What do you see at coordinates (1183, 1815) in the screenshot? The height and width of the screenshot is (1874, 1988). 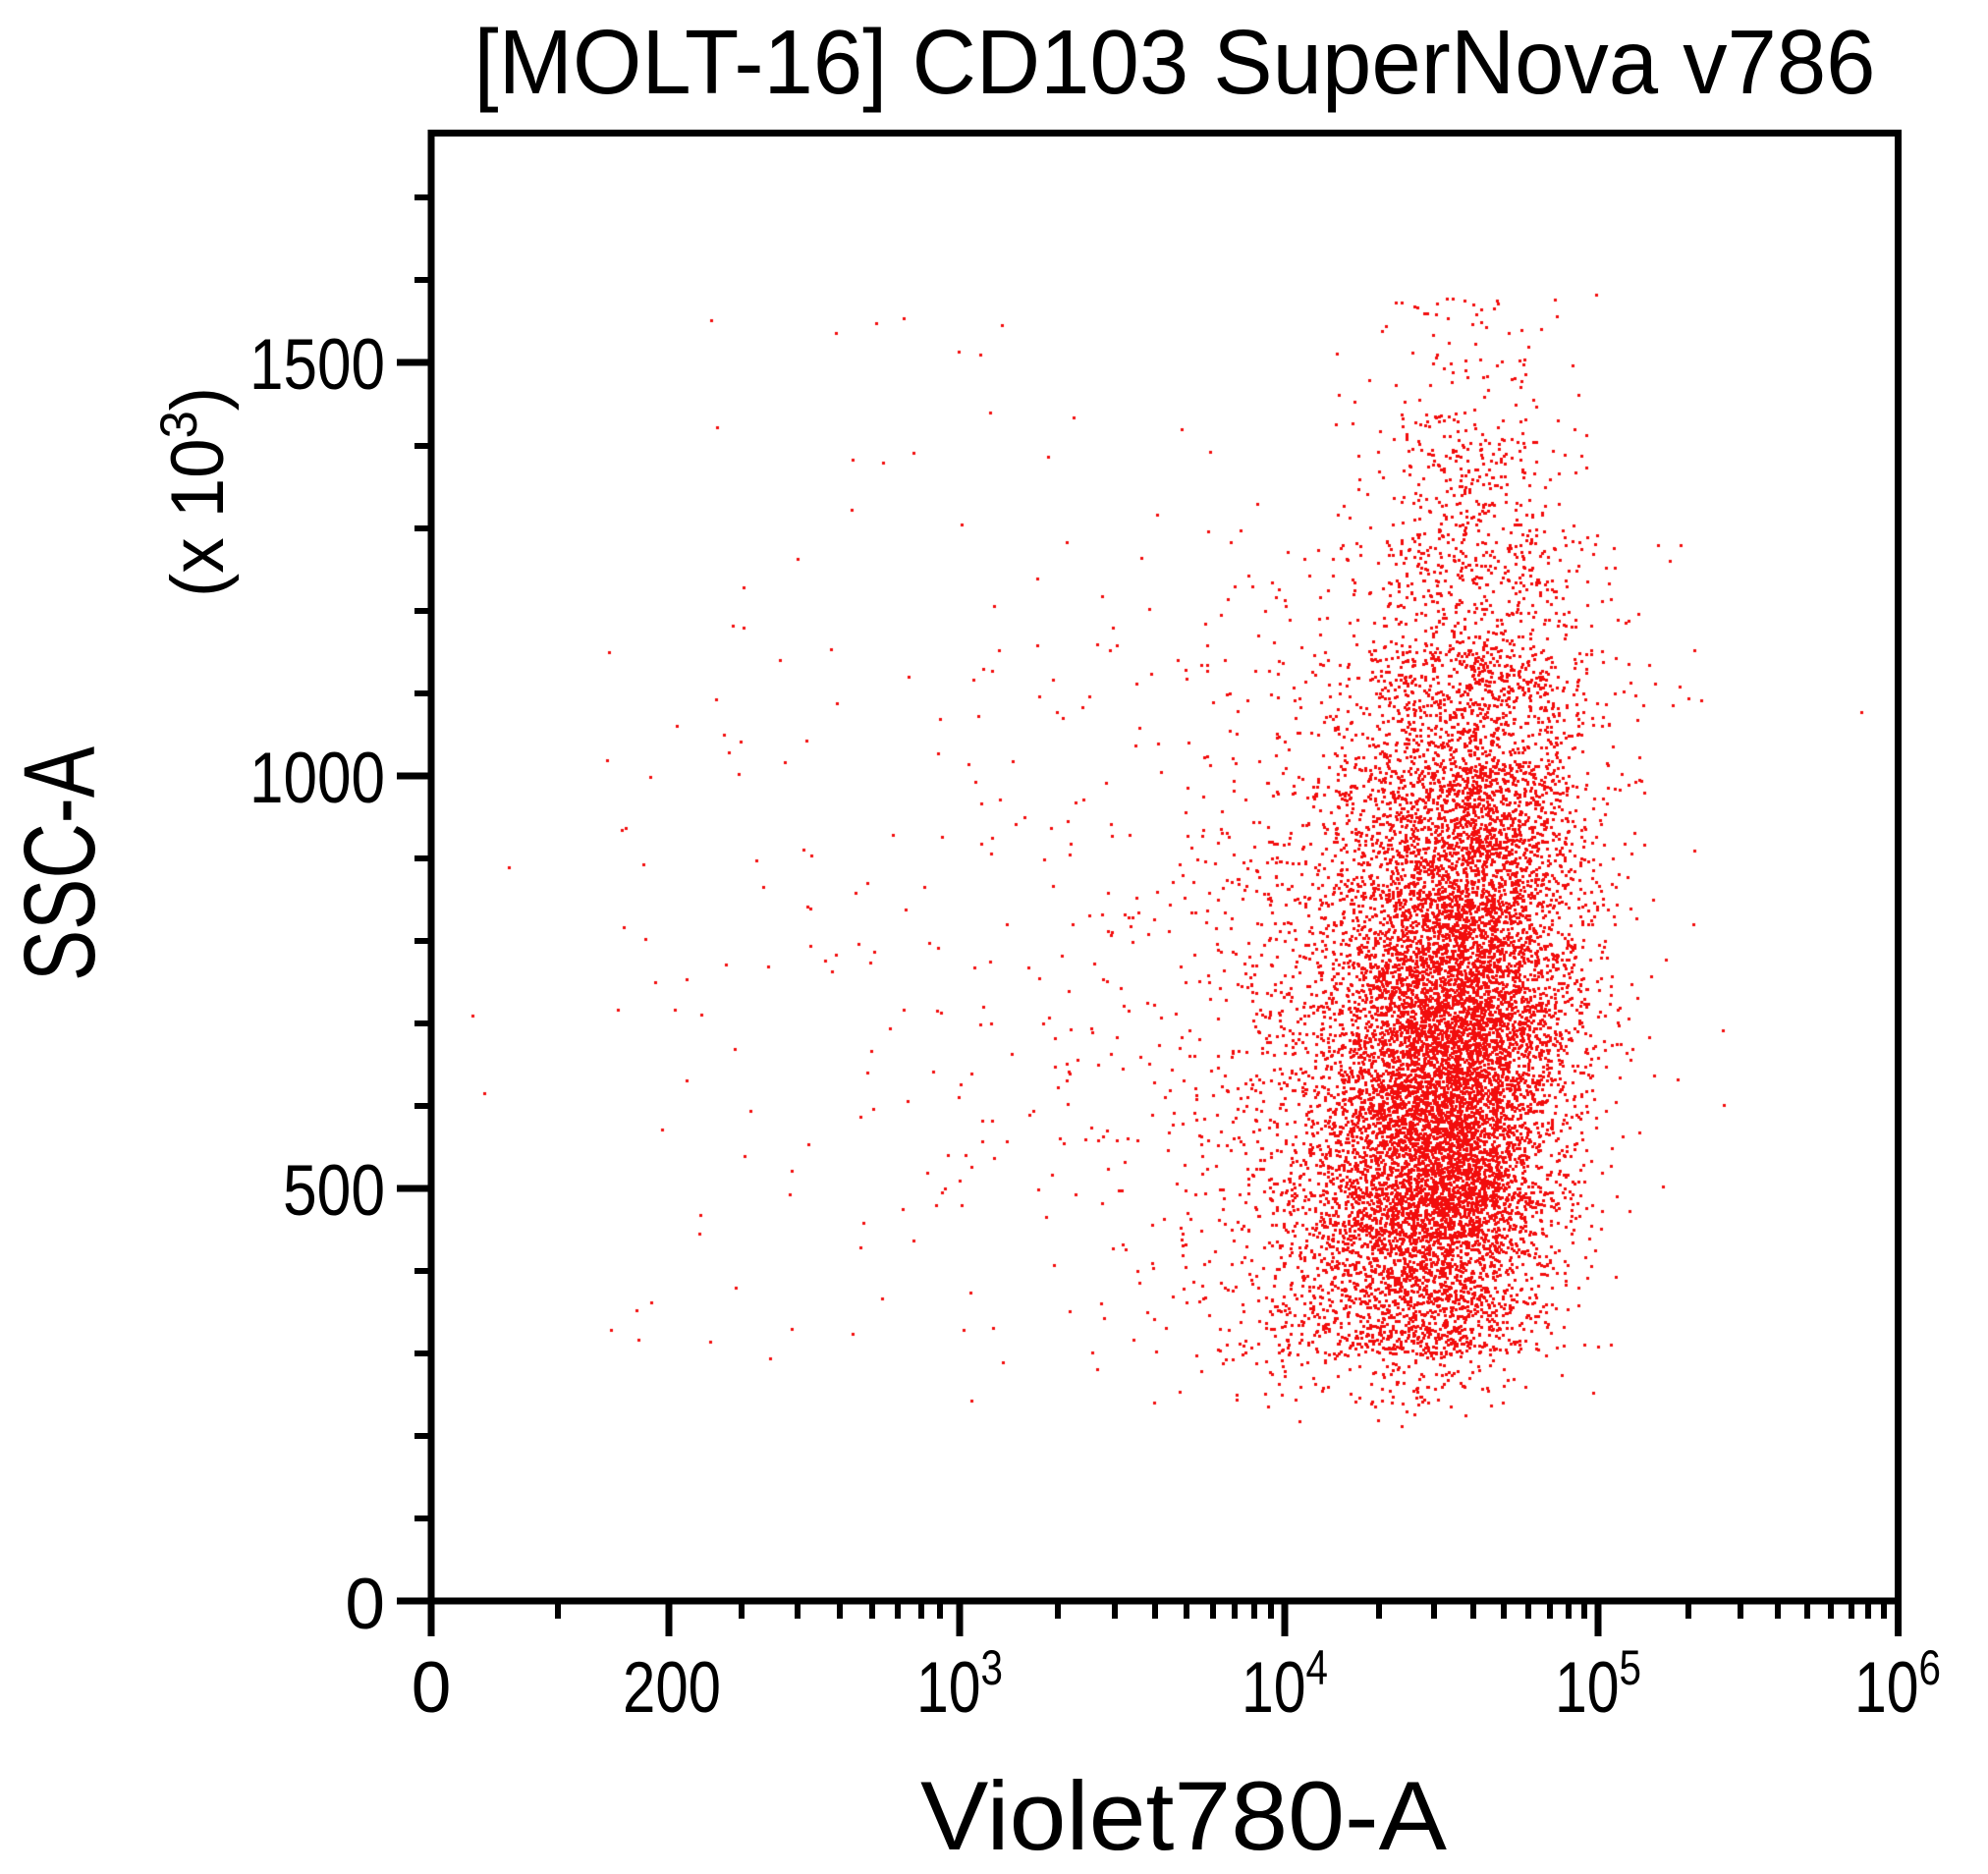 I see `svg-text: Violet780-A` at bounding box center [1183, 1815].